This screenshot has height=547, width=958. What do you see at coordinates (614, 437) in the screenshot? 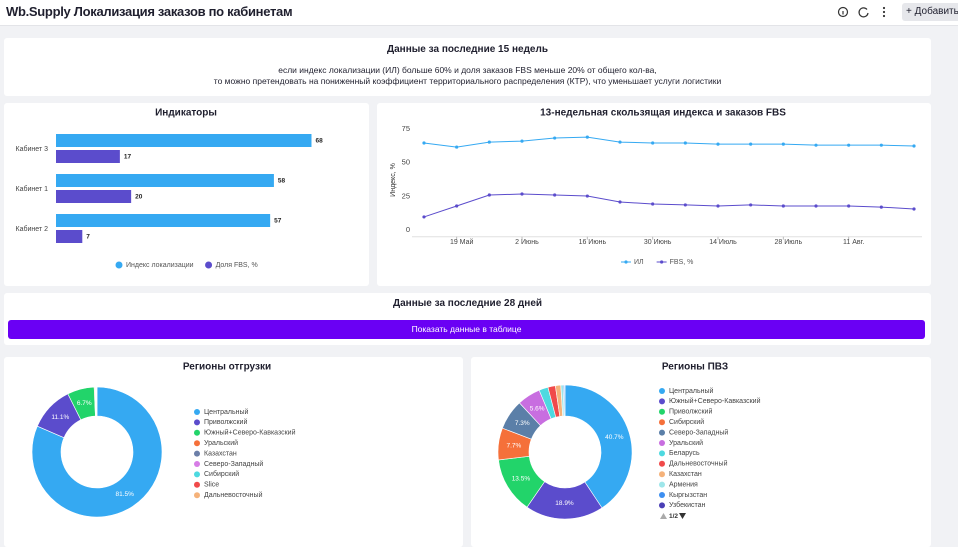
I see `data-label: 40.7%` at bounding box center [614, 437].